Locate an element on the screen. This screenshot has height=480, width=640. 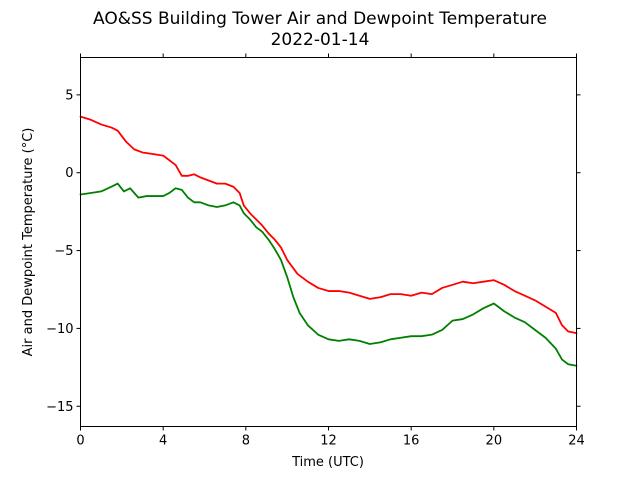
y-tick-label: 5 is located at coordinates (69, 95).